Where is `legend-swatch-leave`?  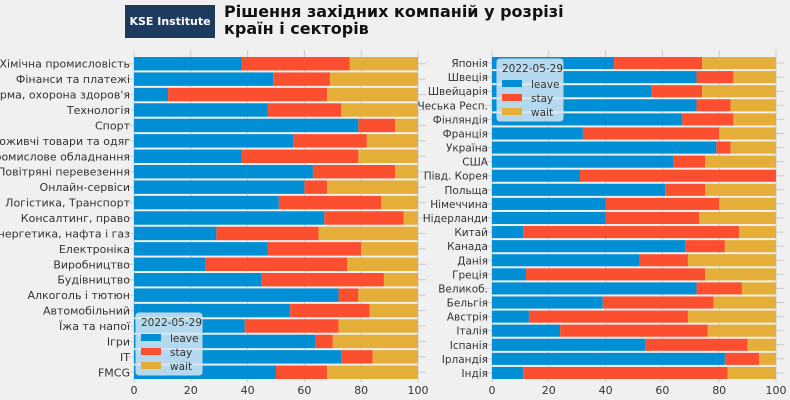
legend-swatch-leave is located at coordinates (151, 337).